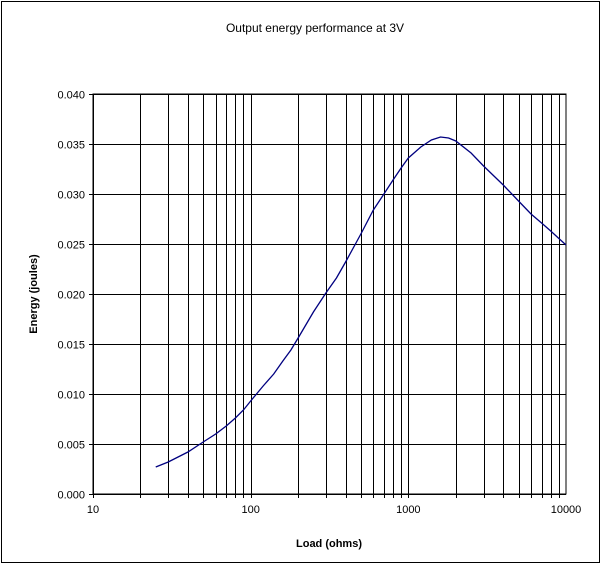  What do you see at coordinates (71, 196) in the screenshot?
I see `y-tick-label: 0.030` at bounding box center [71, 196].